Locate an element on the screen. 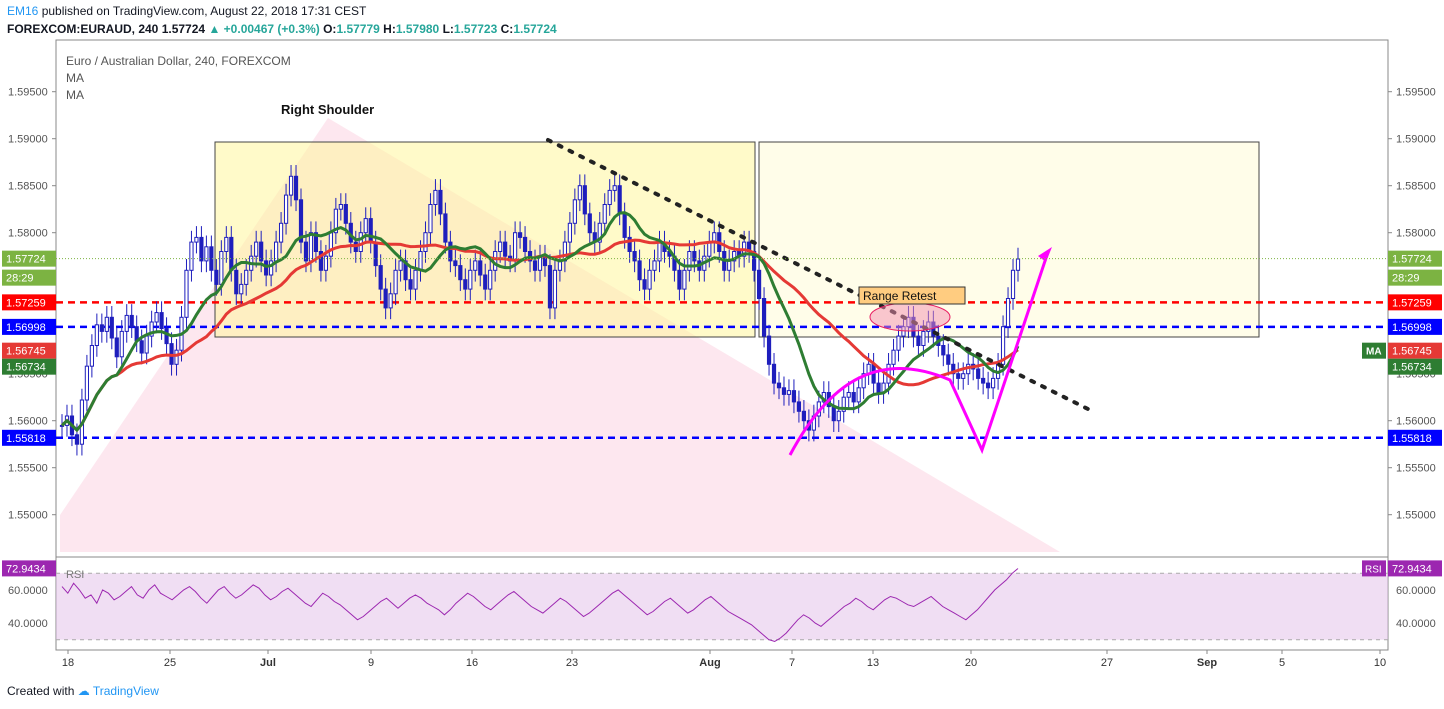 The height and width of the screenshot is (709, 1444). legend-ma-2: MA is located at coordinates (75, 95).